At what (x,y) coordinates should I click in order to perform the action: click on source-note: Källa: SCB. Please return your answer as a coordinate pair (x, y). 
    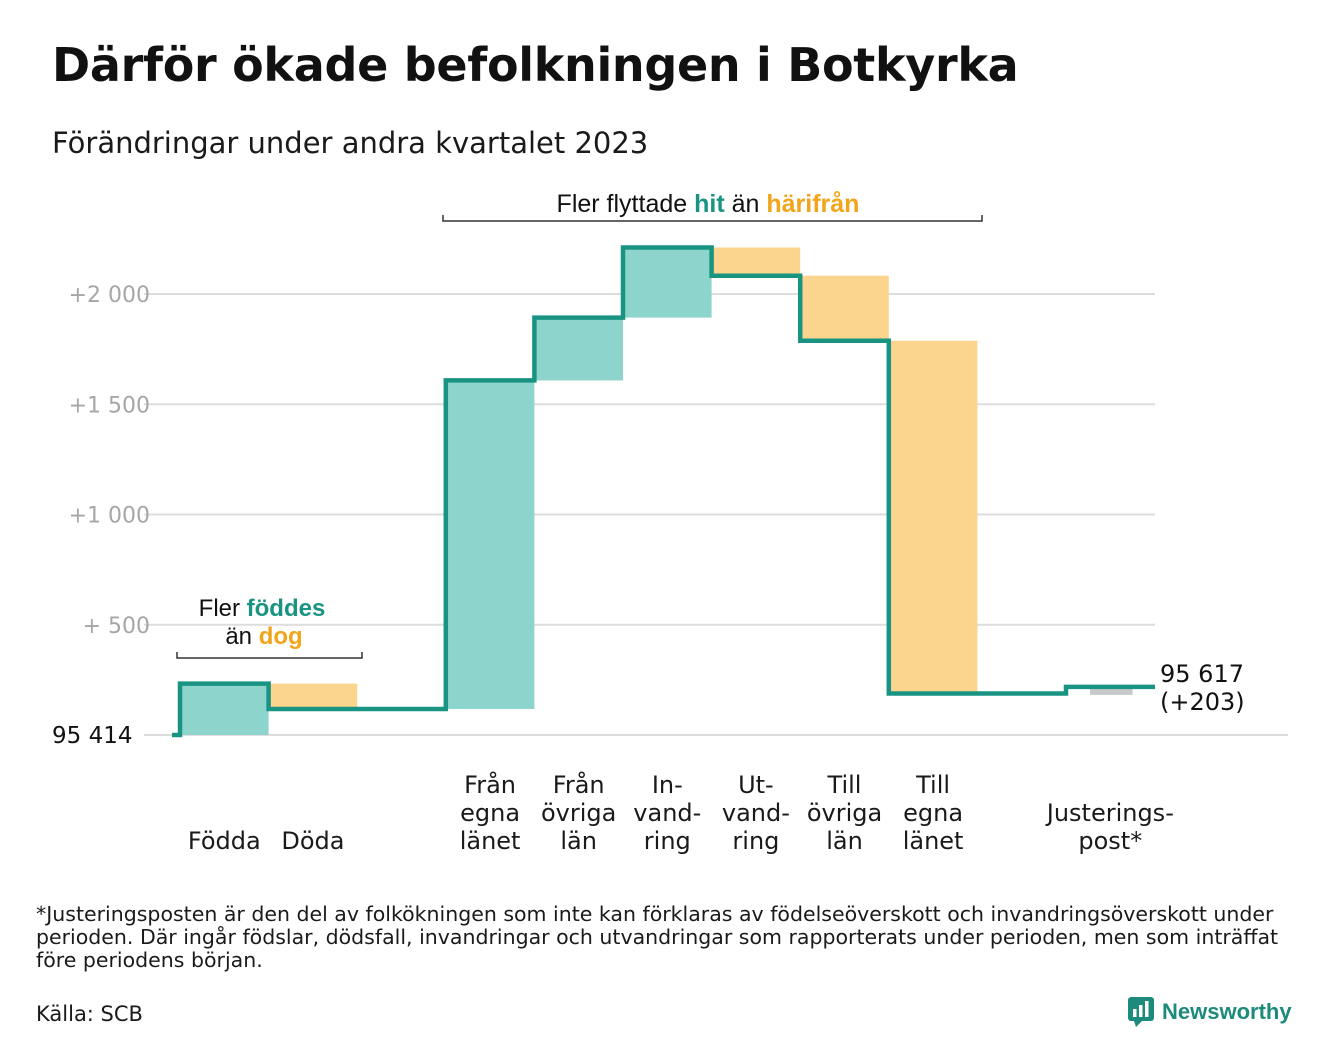
    Looking at the image, I should click on (89, 1014).